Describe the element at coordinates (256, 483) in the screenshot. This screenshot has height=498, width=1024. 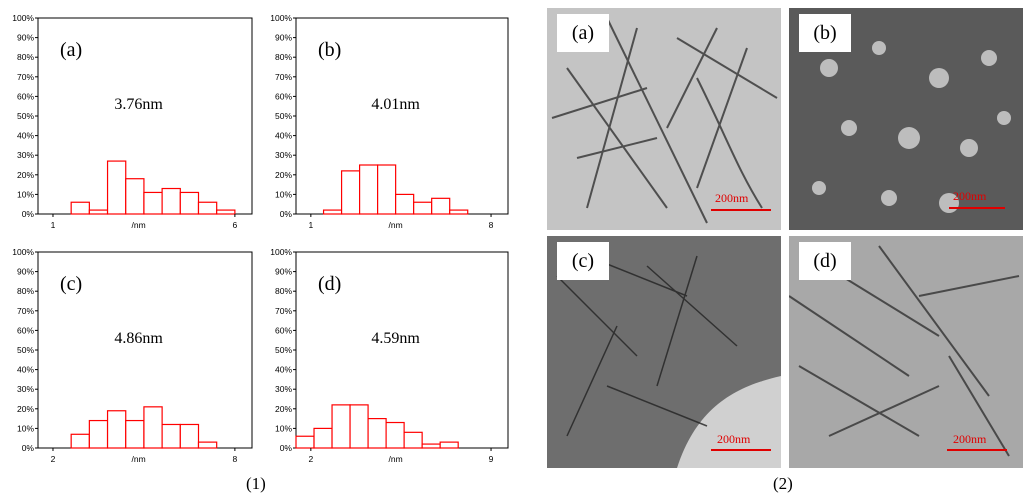
I see `figure-caption-left: (1)` at that location.